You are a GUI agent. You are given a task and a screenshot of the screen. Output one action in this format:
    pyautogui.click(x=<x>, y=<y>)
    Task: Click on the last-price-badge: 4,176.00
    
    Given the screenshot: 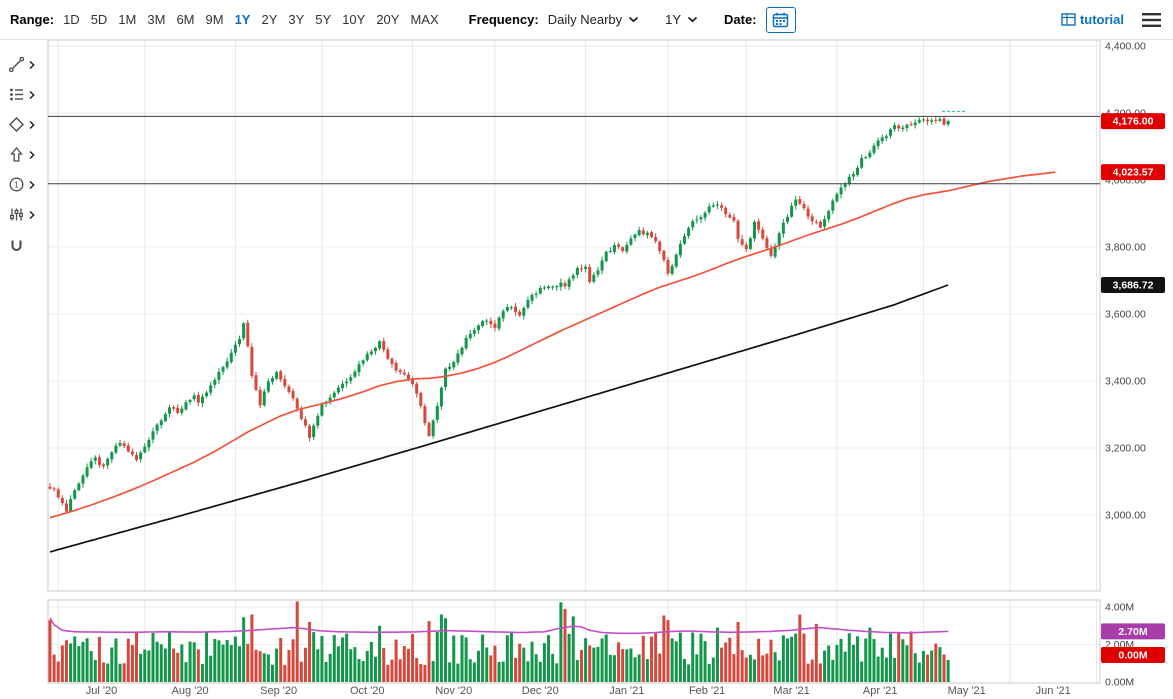 What is the action you would take?
    pyautogui.click(x=1133, y=121)
    